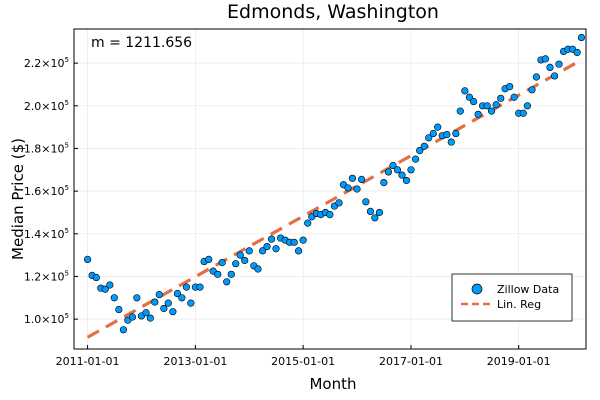 This screenshot has width=600, height=400. Describe the element at coordinates (195, 361) in the screenshot. I see `x-tick-label: 2013-01-01` at that location.